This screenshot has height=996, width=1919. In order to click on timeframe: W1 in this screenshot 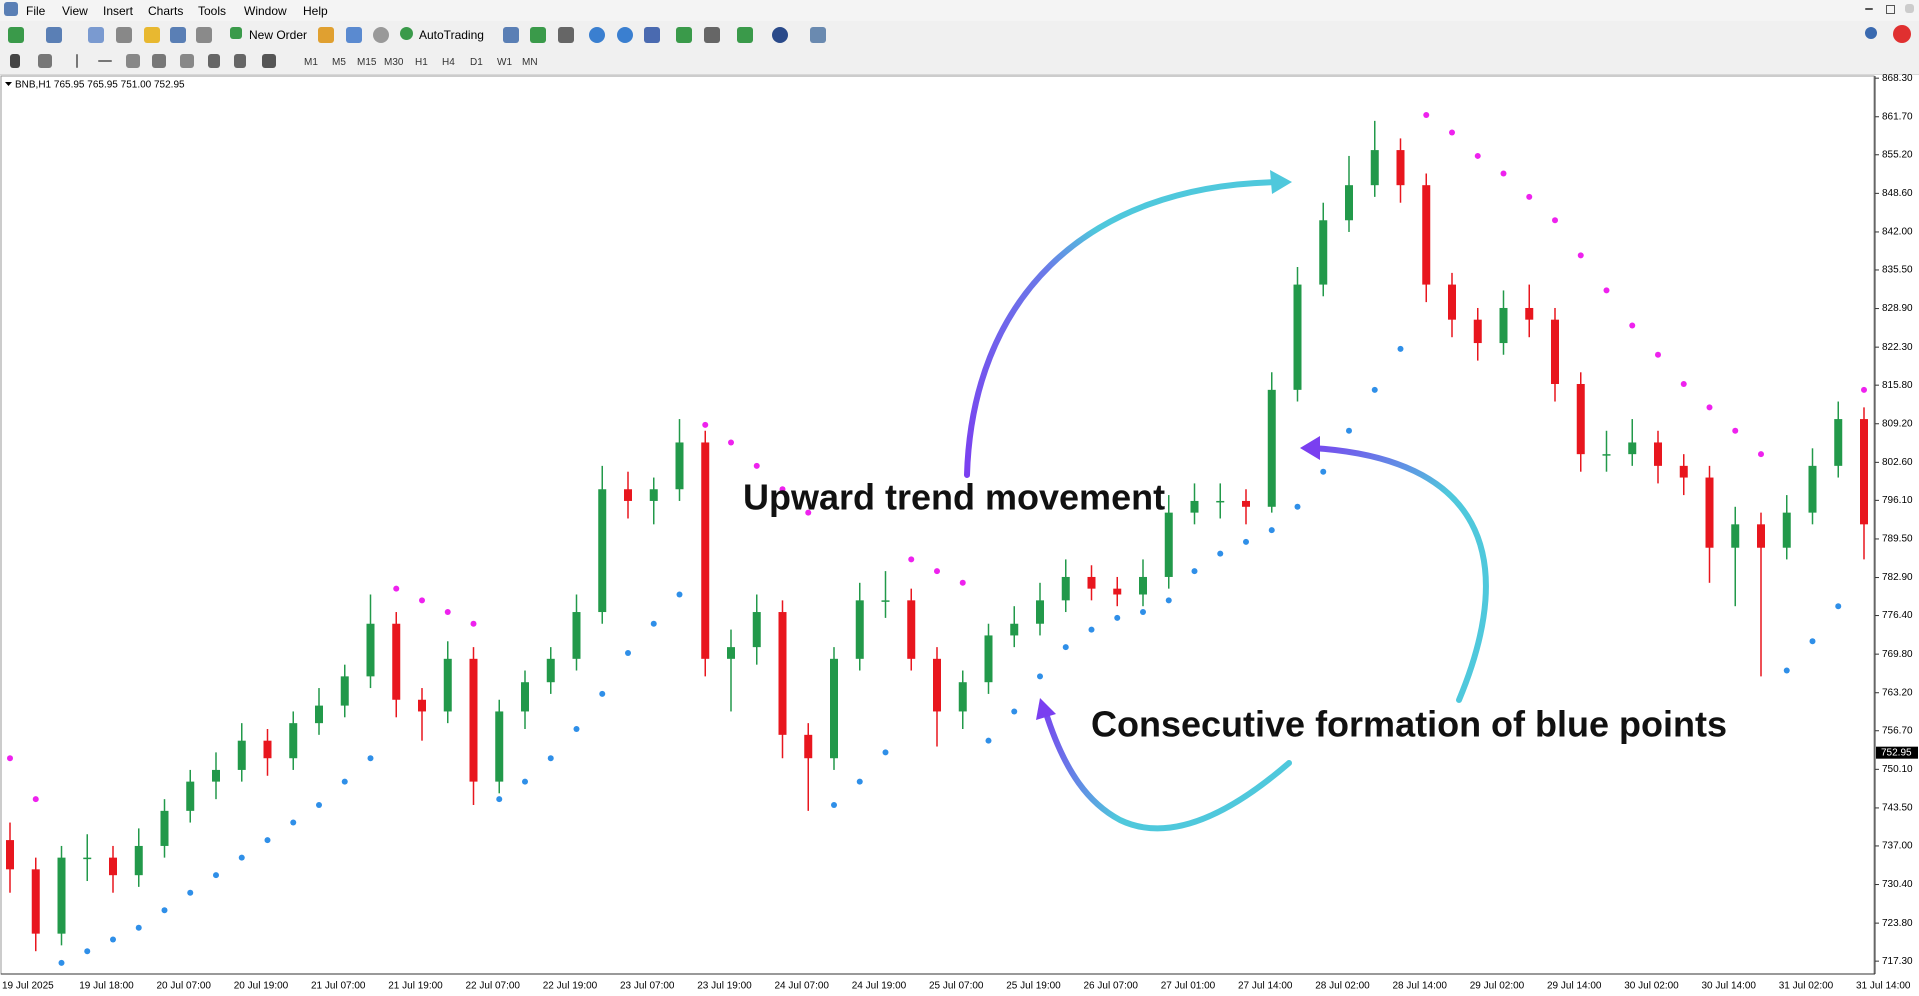, I will do `click(504, 62)`.